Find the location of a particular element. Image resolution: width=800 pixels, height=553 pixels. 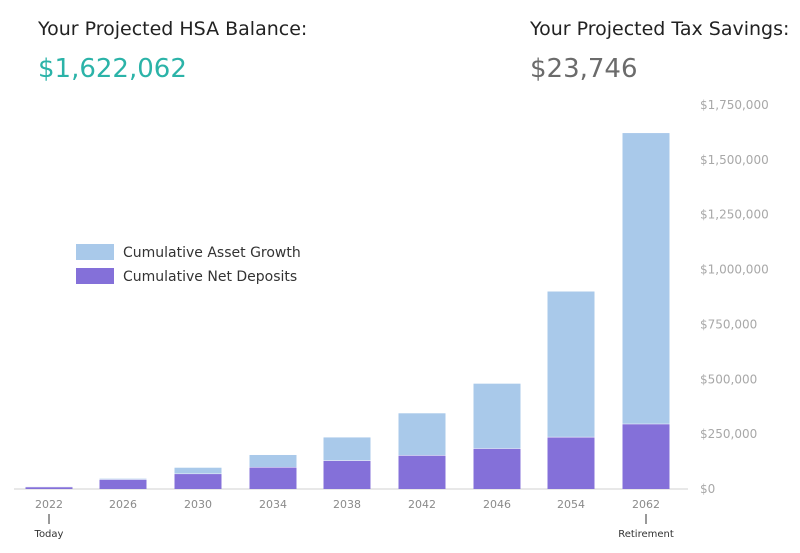

y-tick-label: $1,000,000 is located at coordinates (734, 270).